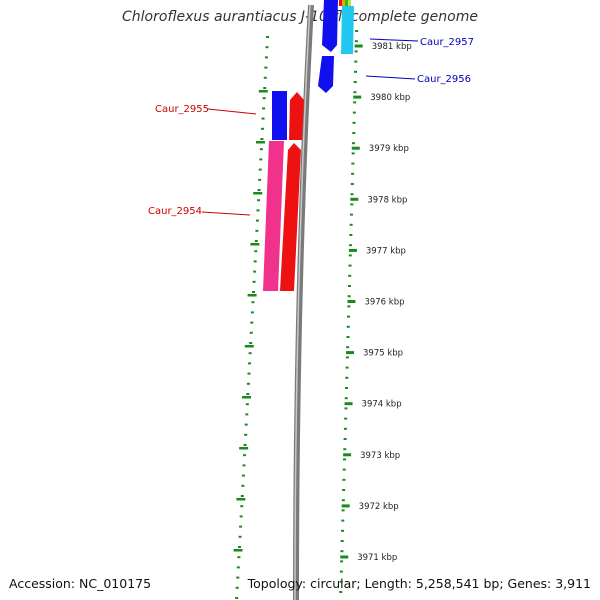 The image size is (600, 600). Describe the element at coordinates (349, 3) in the screenshot. I see `gene-feature-sliver-c` at that location.